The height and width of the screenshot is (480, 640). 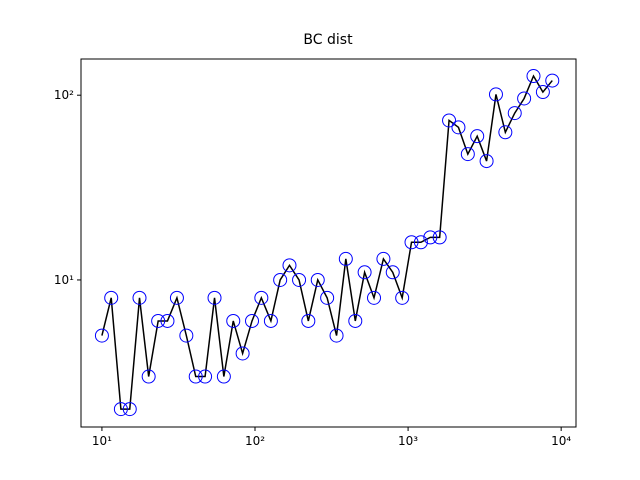 I want to click on x-tick-label: 10², so click(x=255, y=441).